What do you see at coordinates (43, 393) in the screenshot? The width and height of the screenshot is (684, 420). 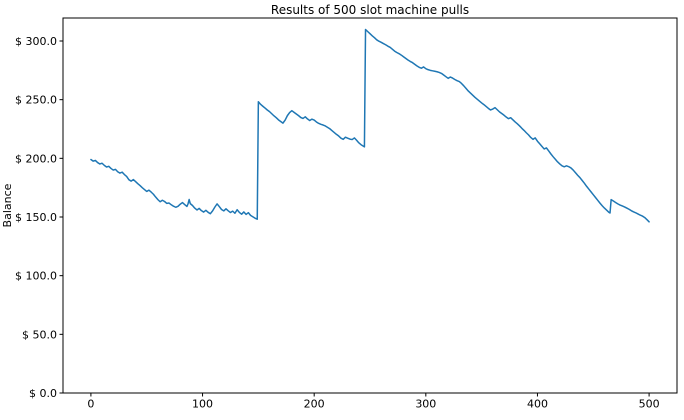 I see `y-tick-label: $ 0.0` at bounding box center [43, 393].